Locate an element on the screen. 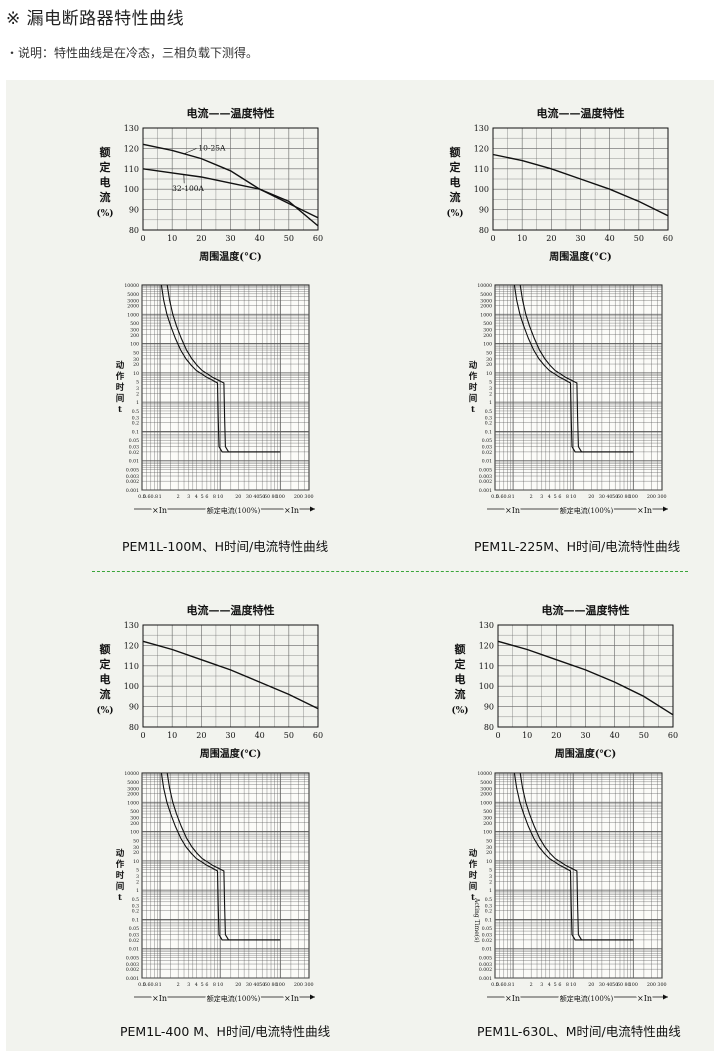 This screenshot has height=1051, width=720. y-axis-label: 时 is located at coordinates (473, 387).